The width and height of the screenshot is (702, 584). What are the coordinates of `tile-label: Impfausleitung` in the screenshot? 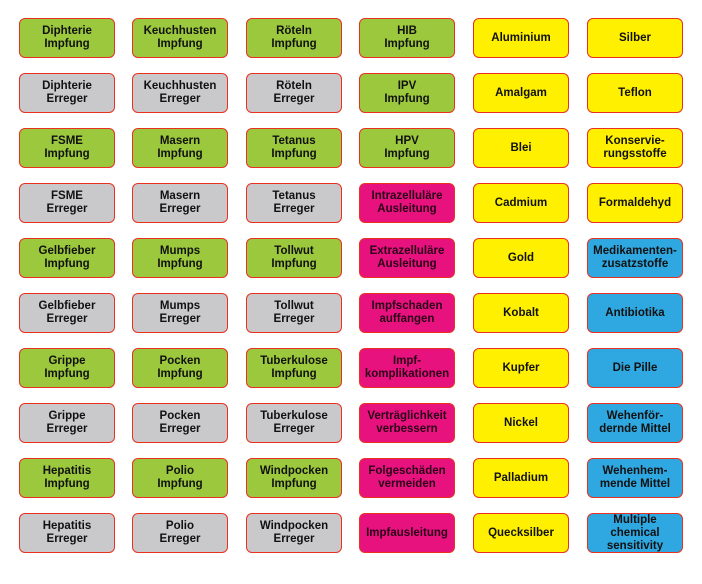 It's located at (407, 532).